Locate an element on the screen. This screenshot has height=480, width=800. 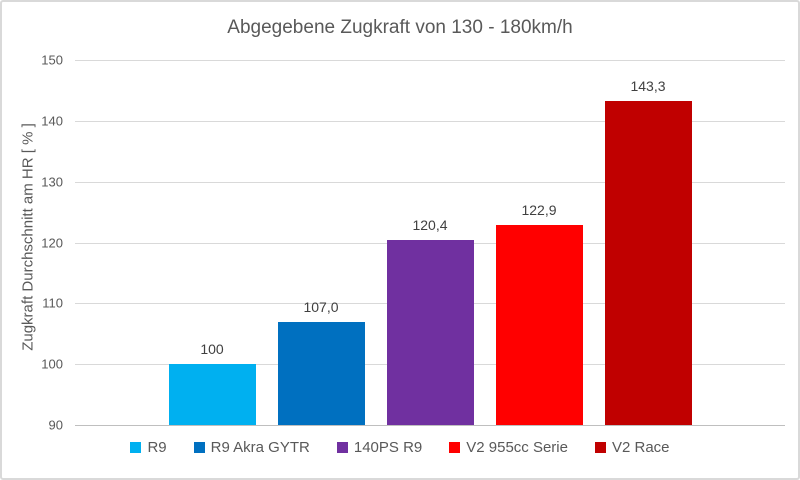
bar-140ps-r9 is located at coordinates (430, 332).